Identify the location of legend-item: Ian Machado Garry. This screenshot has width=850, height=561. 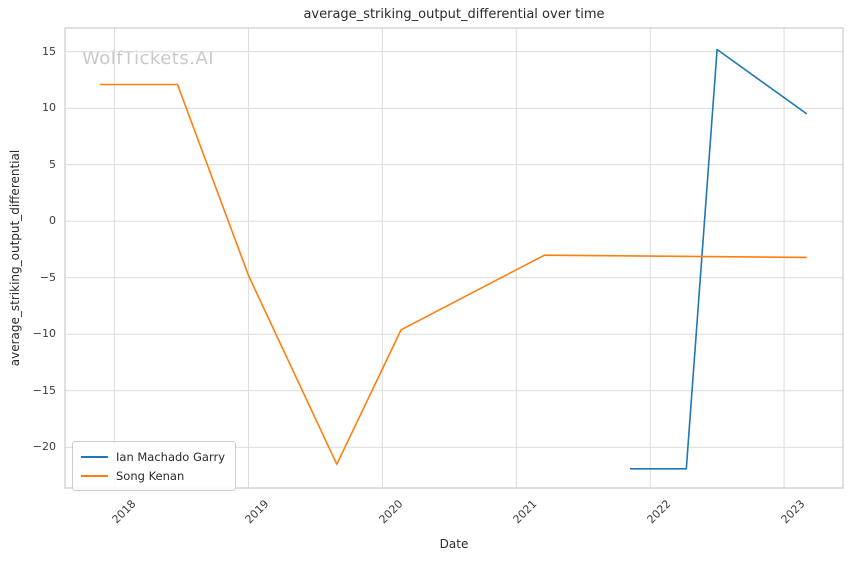
(153, 456).